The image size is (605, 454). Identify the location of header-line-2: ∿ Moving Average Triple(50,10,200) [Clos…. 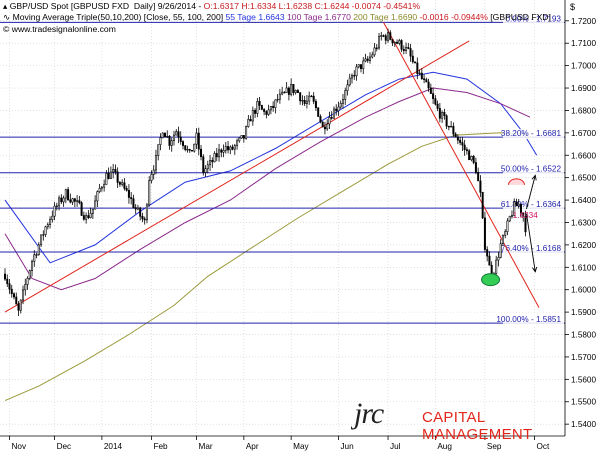
(277, 17).